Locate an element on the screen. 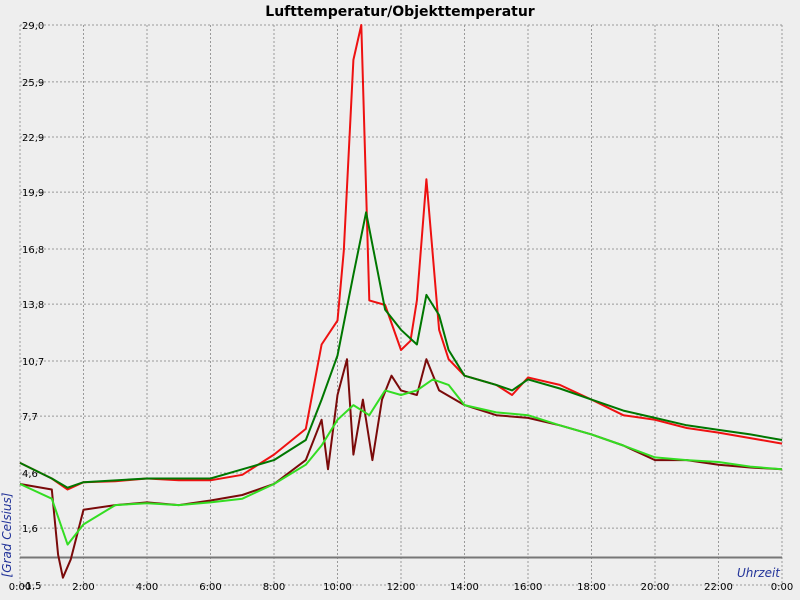 The height and width of the screenshot is (600, 800). y-tick-label: 1,6 is located at coordinates (30, 529).